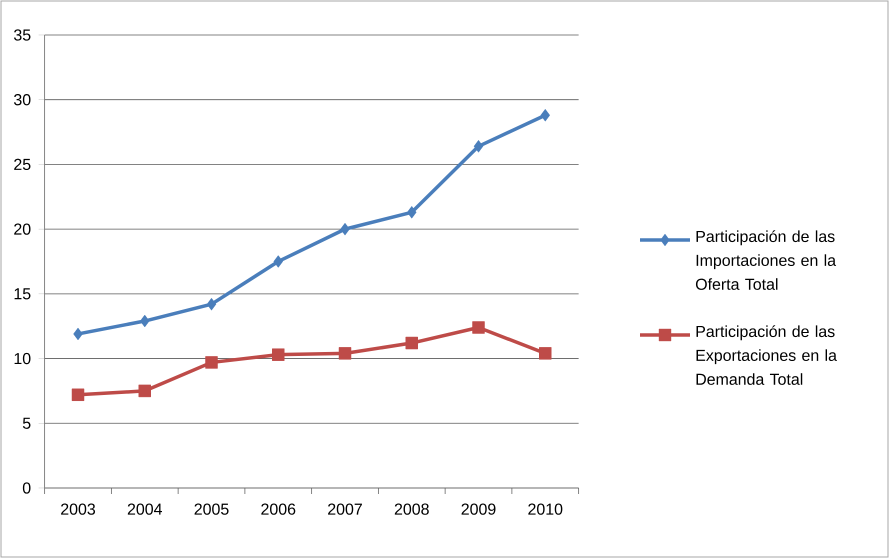  What do you see at coordinates (278, 509) in the screenshot?
I see `x-tick-label: 2006` at bounding box center [278, 509].